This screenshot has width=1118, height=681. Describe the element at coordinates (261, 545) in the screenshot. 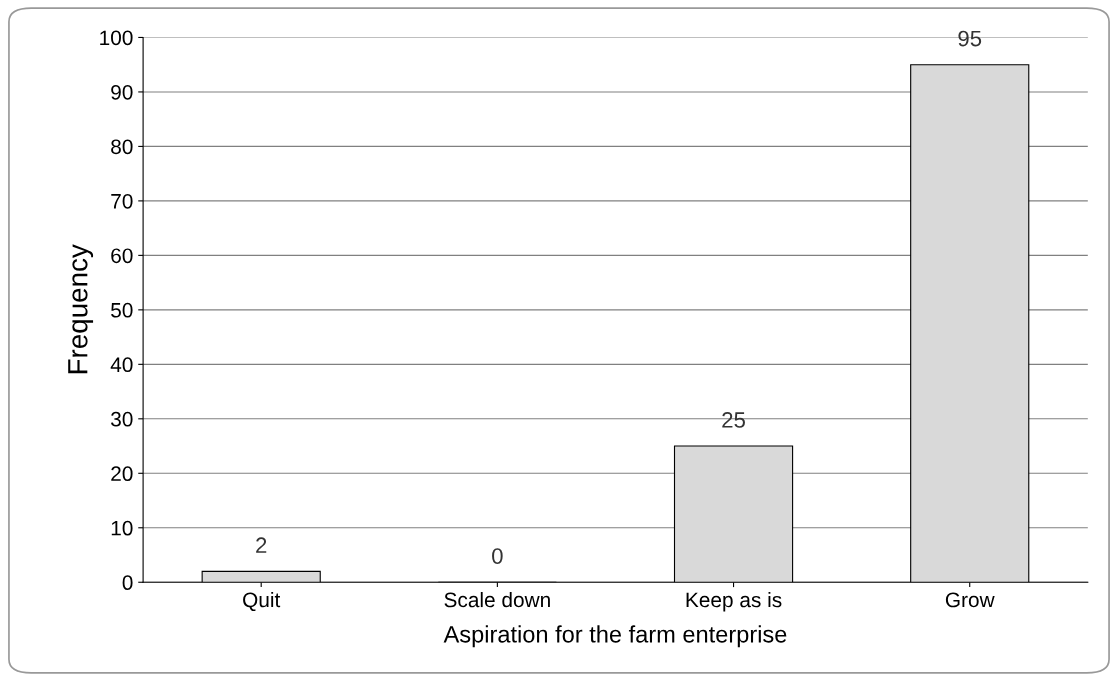

I see `data-label: 2` at that location.